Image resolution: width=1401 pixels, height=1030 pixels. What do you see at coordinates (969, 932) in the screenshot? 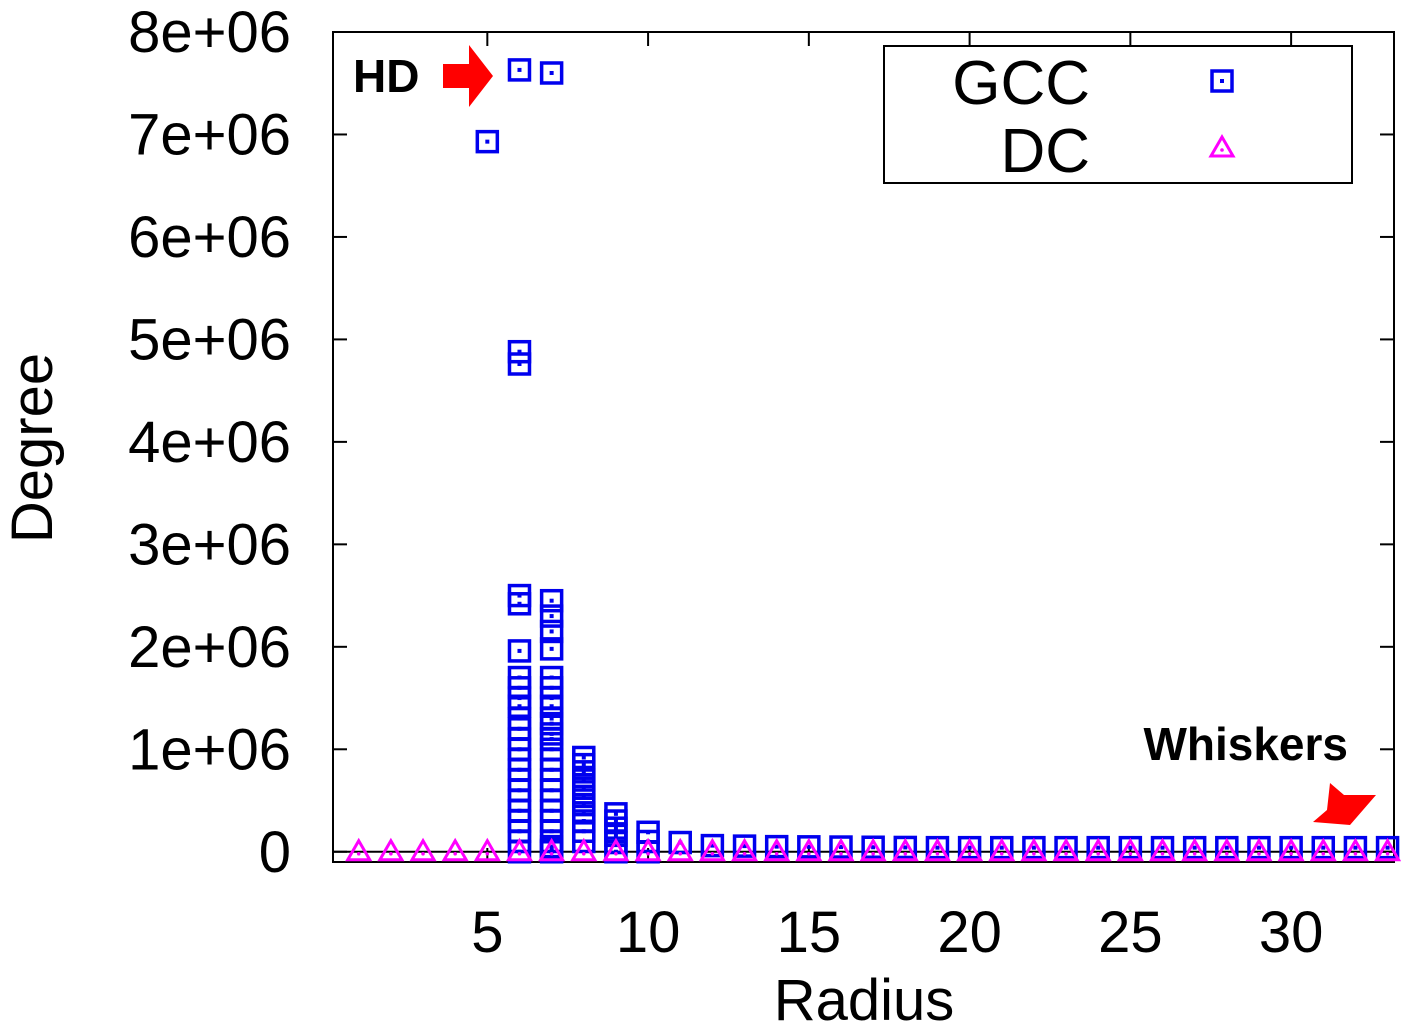
I see `x-tick-label: 20` at bounding box center [969, 932].